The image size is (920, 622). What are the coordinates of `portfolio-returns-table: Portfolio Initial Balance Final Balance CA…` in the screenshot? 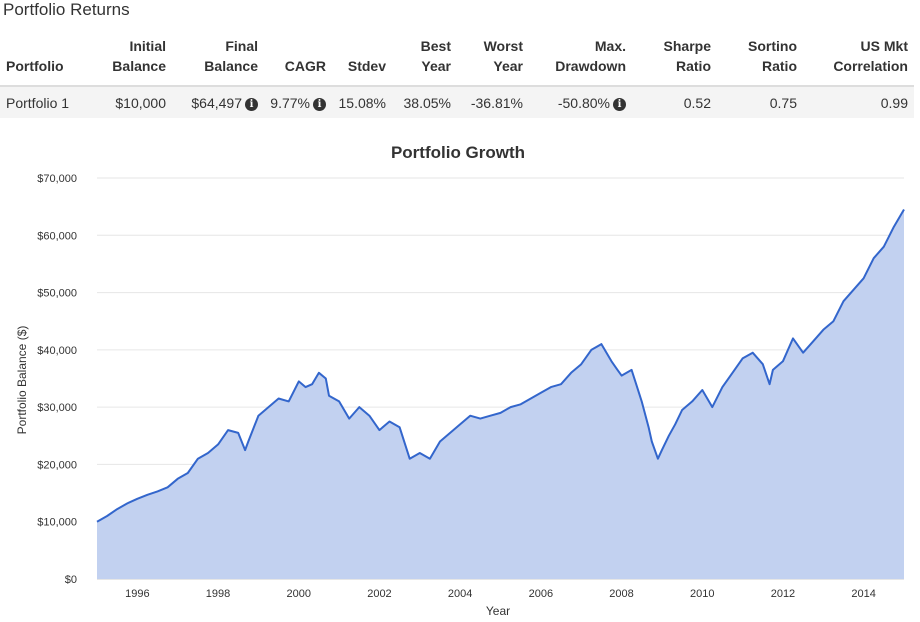 It's located at (457, 75).